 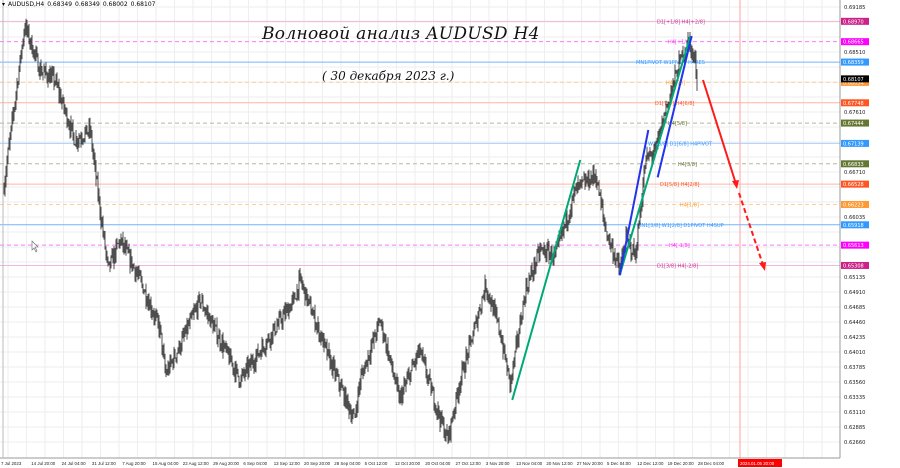 What do you see at coordinates (854, 383) in the screenshot?
I see `y-tick-label: 0.63560` at bounding box center [854, 383].